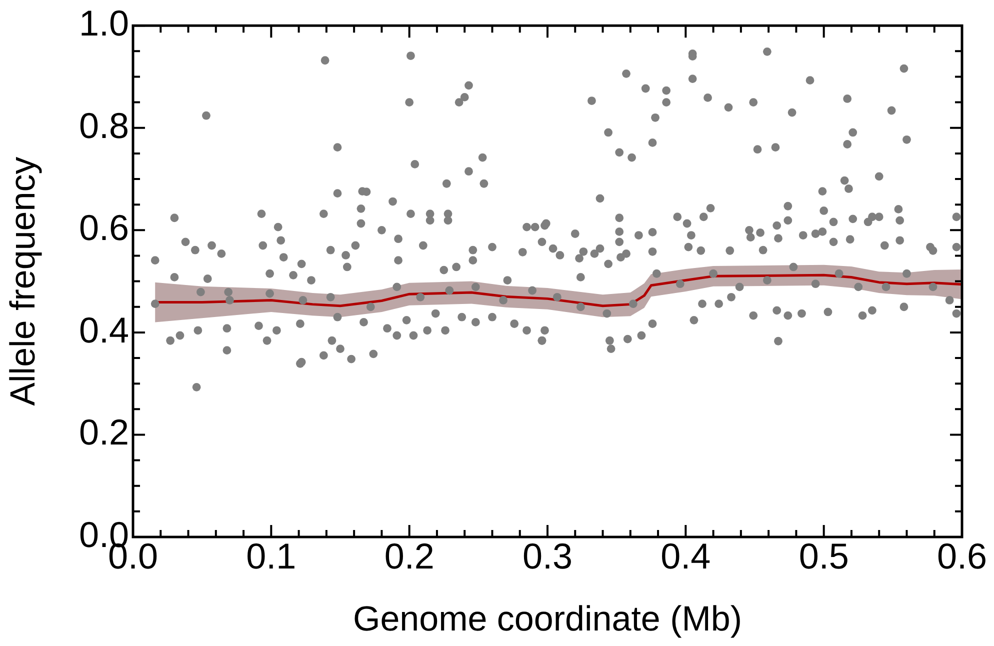 The image size is (994, 646). Describe the element at coordinates (962, 556) in the screenshot. I see `x-tick-label: 0.6` at that location.